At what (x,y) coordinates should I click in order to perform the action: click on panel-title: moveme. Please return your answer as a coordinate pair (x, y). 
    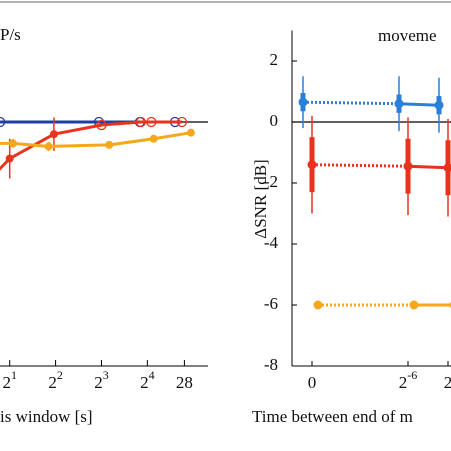
    Looking at the image, I should click on (407, 35).